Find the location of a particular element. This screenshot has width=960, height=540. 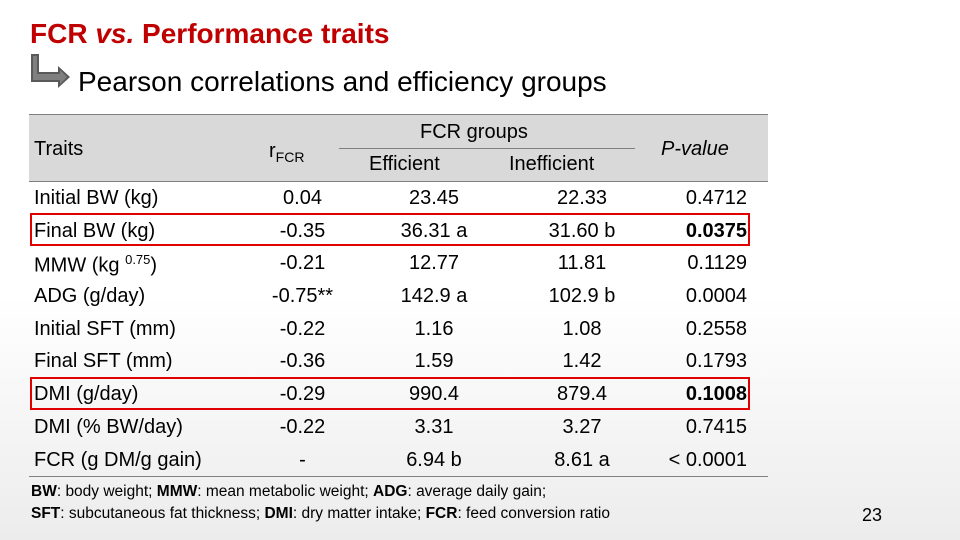

cell-efficient: 6.94 b is located at coordinates (434, 459).